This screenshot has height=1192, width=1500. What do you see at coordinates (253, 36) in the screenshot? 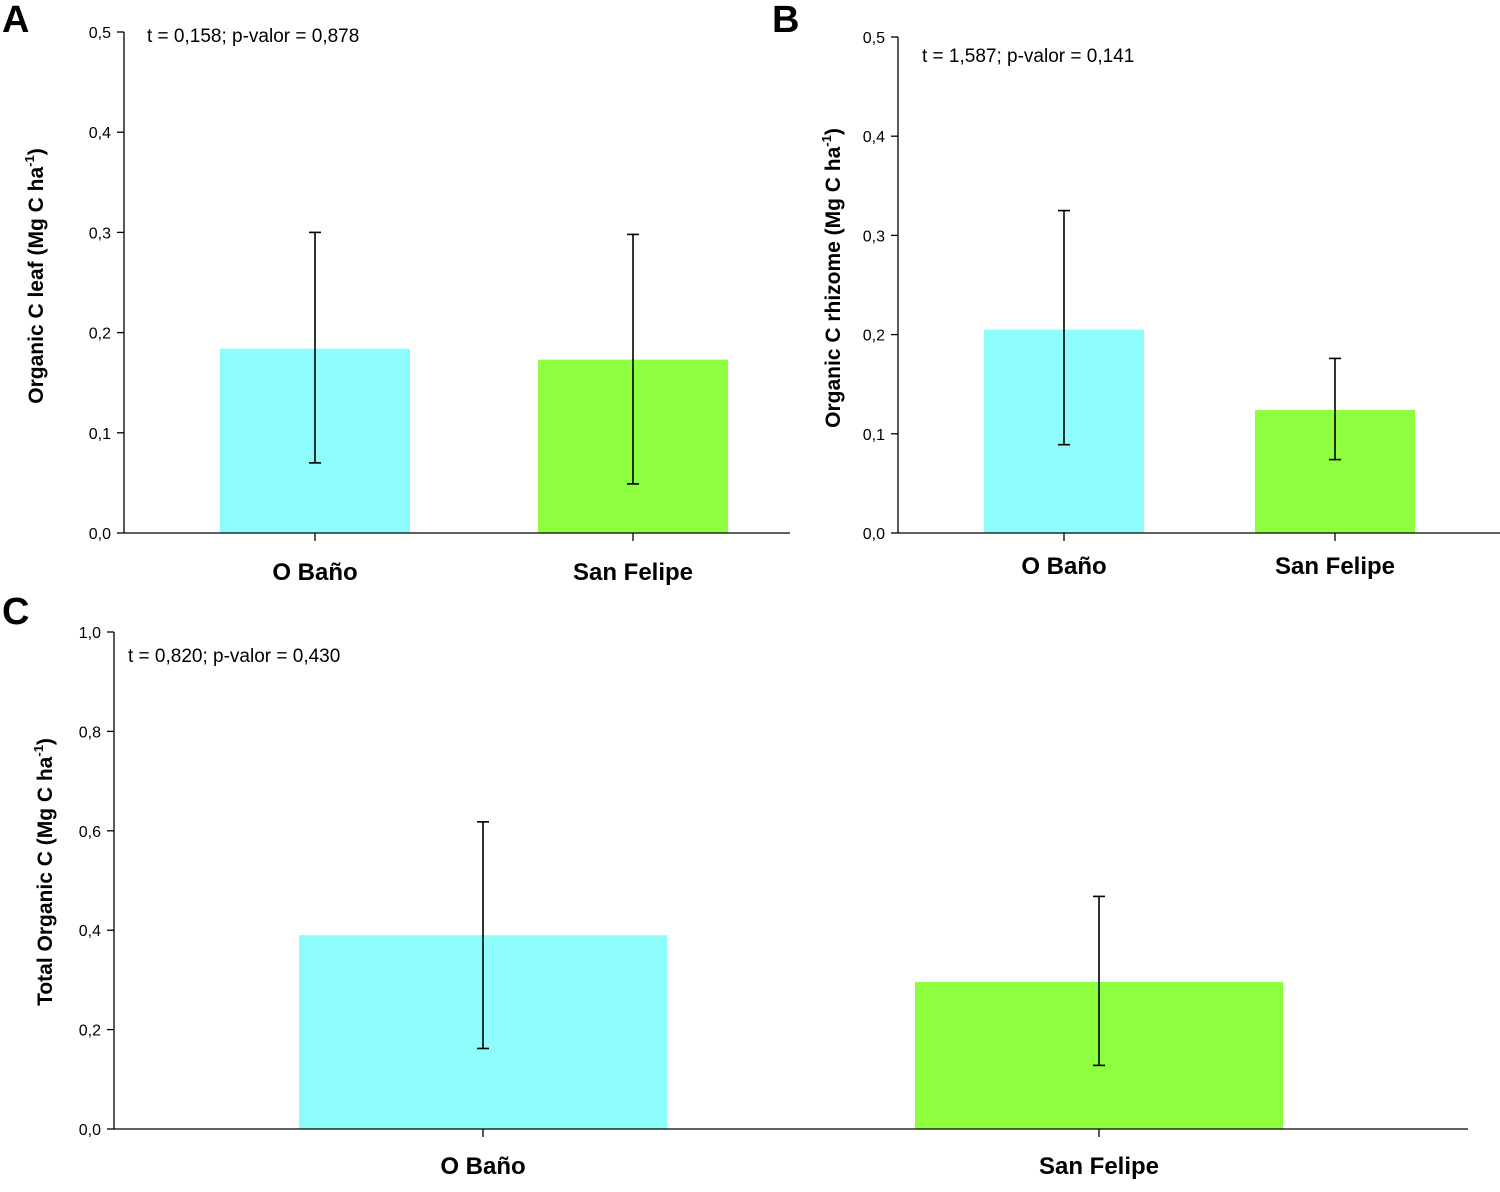
I see `stat-annotation-a: t = 0,158; p-valor = 0,878` at bounding box center [253, 36].